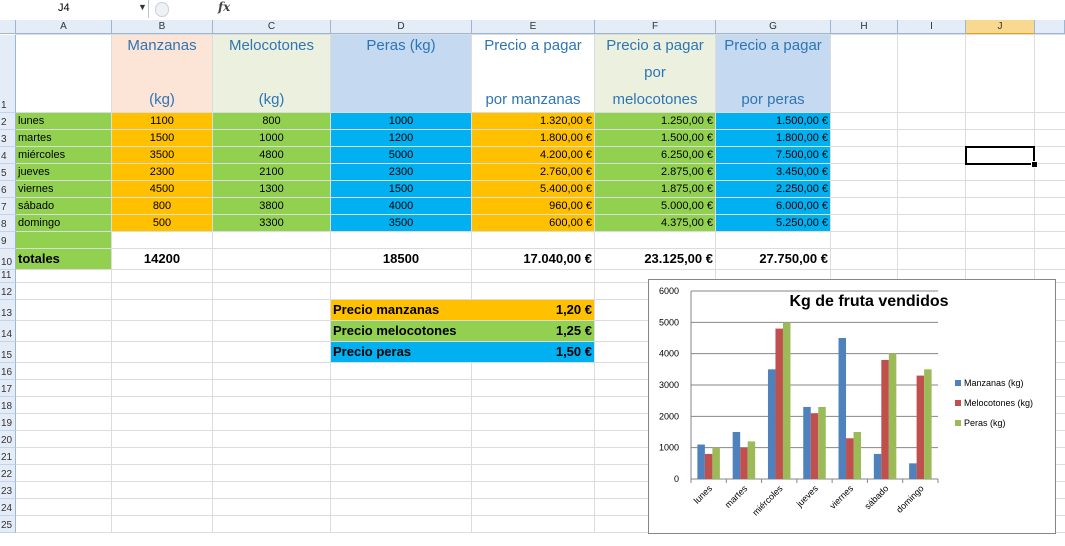  What do you see at coordinates (655, 121) in the screenshot?
I see `precio-melocotones-cell: 1.250,00 €` at bounding box center [655, 121].